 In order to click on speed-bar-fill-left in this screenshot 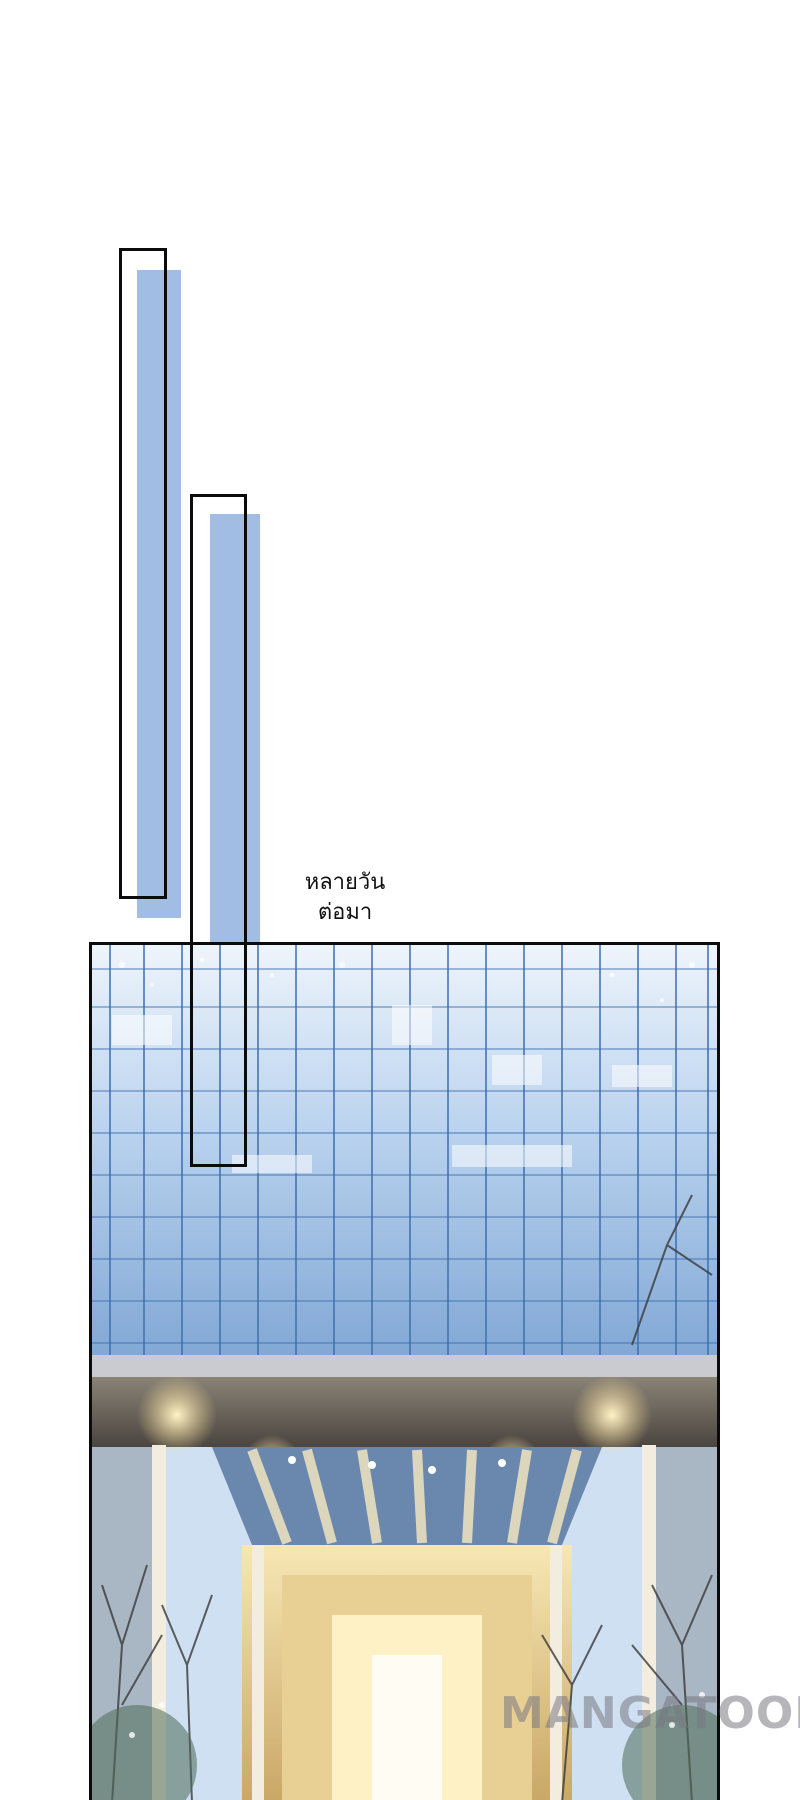, I will do `click(159, 594)`.